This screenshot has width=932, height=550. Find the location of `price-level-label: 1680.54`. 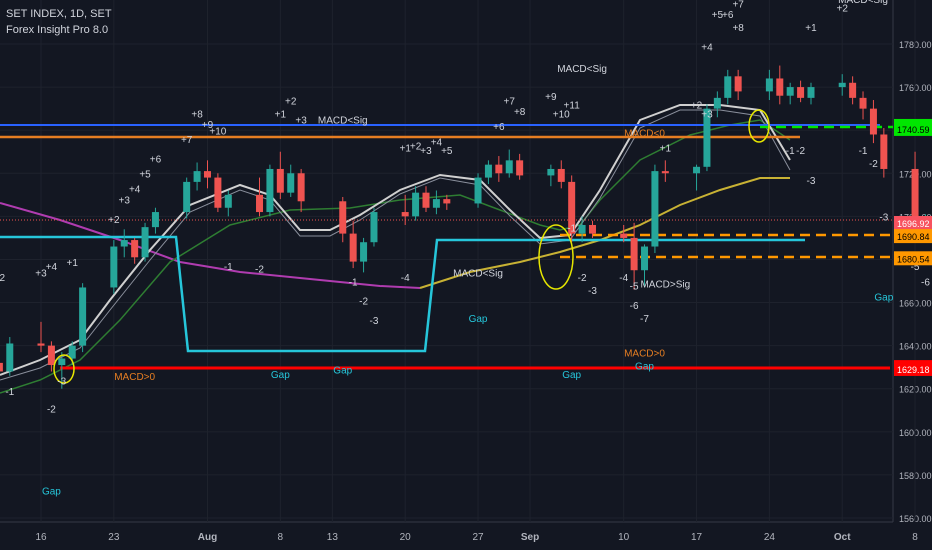

price-level-label: 1680.54 is located at coordinates (913, 259).